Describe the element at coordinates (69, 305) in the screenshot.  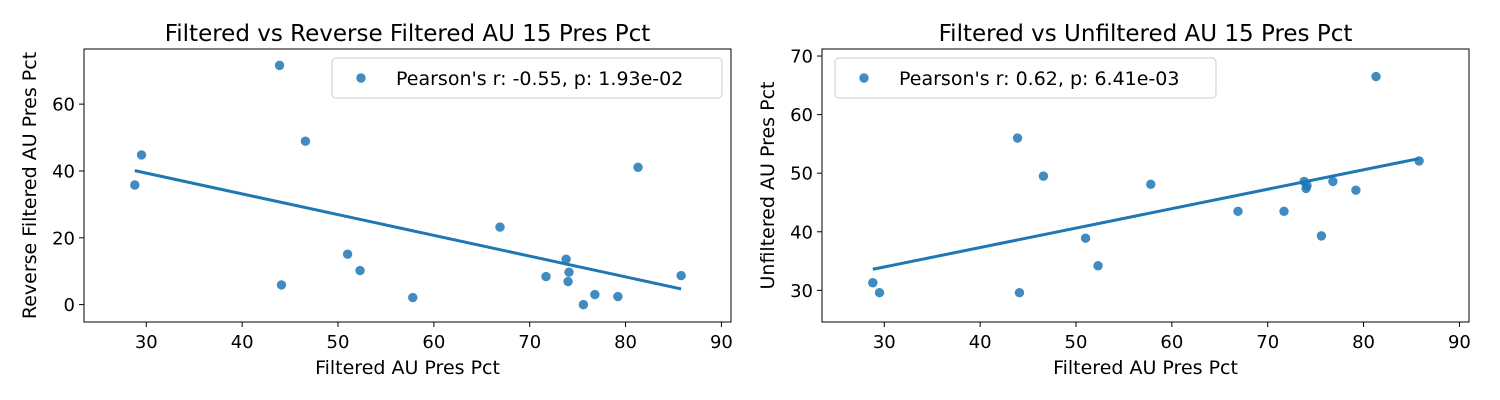
I see `y-tick-label: 0` at that location.